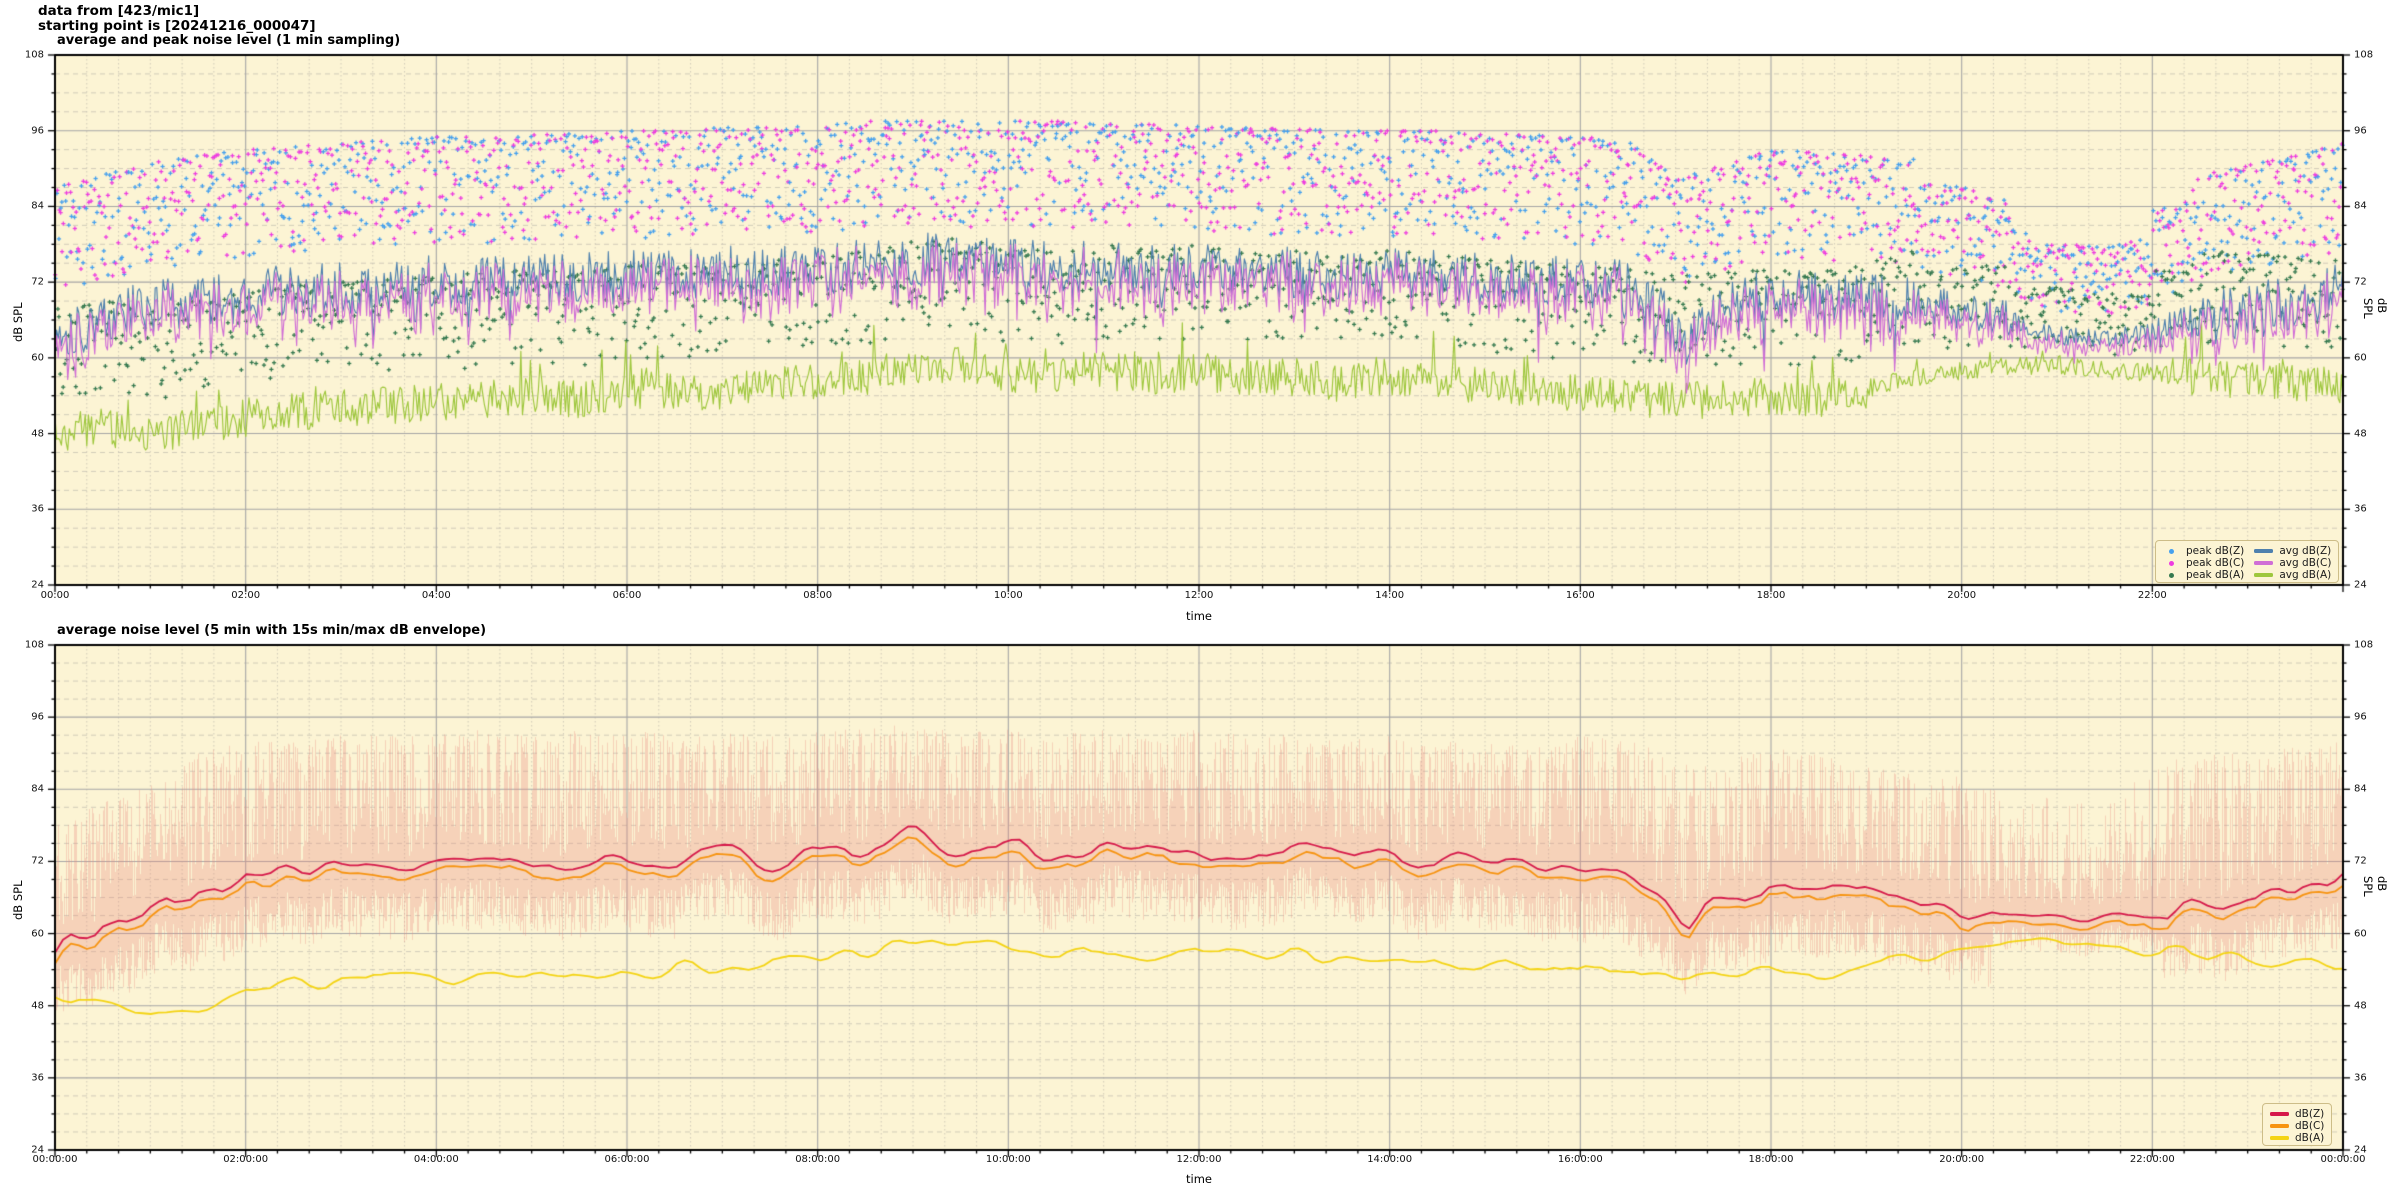 The image size is (2400, 1200). I want to click on legend-item-dba: dB(A), so click(2297, 1138).